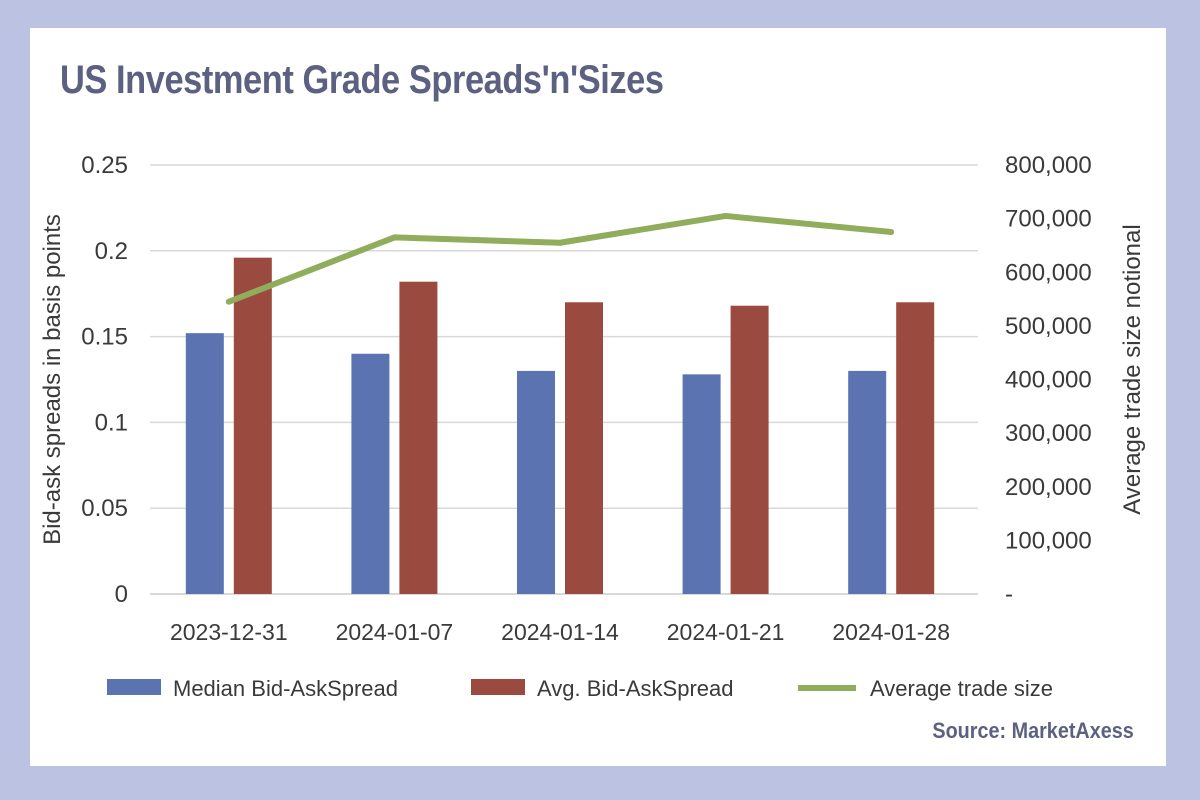 This screenshot has height=800, width=1200. Describe the element at coordinates (1048, 540) in the screenshot. I see `y2-tick-label: 100,000` at that location.